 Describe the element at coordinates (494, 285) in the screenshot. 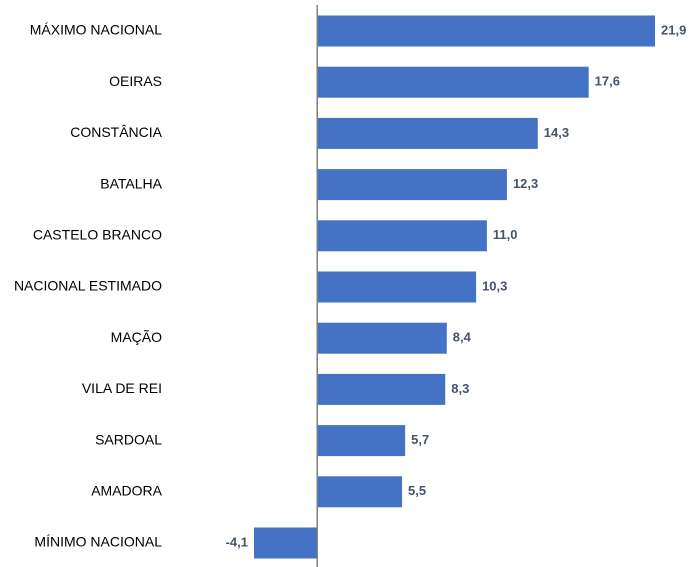

I see `value-label: 10,3` at that location.